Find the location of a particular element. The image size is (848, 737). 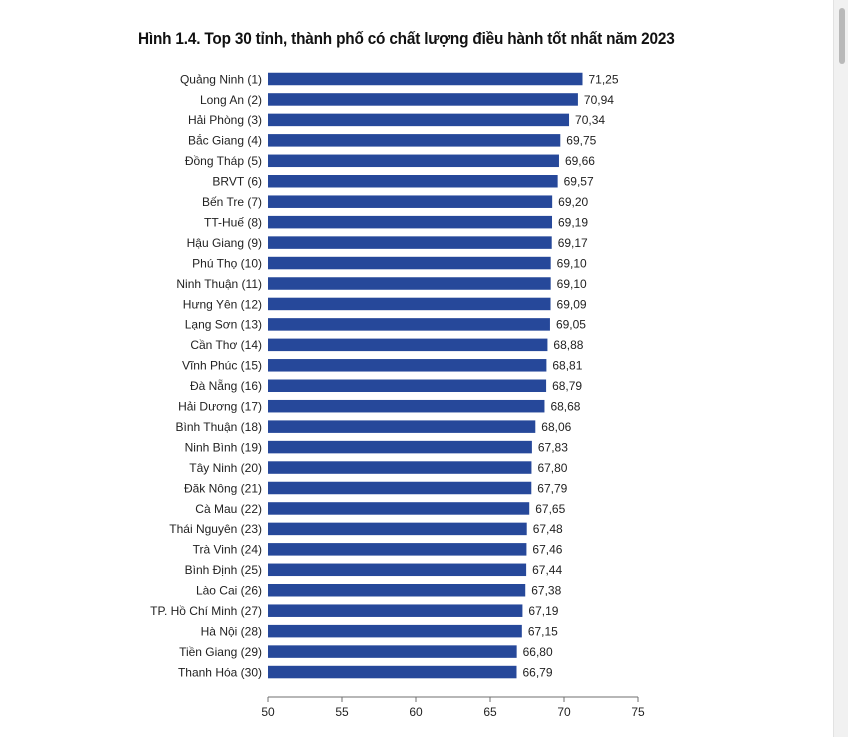

category-label: Hải Phòng (3) is located at coordinates (225, 120).